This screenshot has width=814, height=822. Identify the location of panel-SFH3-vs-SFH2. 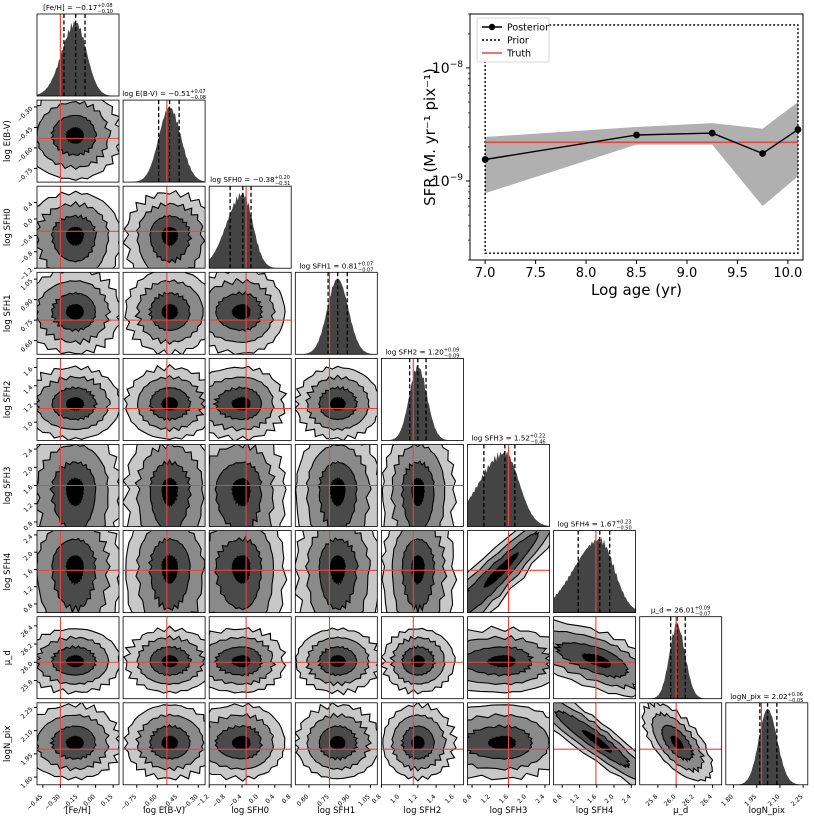
(422, 485).